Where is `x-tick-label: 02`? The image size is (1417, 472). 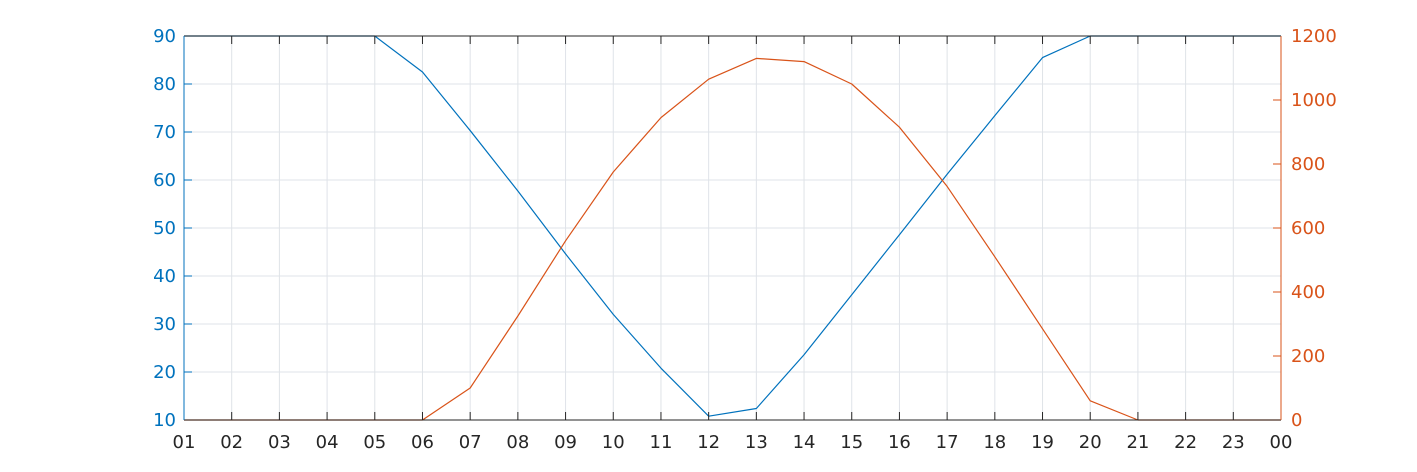 x-tick-label: 02 is located at coordinates (231, 442).